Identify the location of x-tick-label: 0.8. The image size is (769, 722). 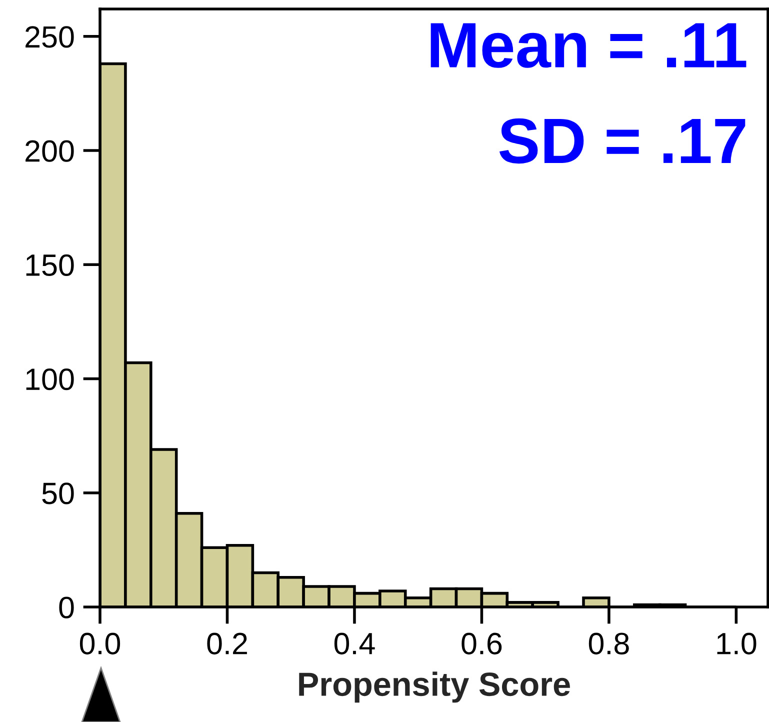
(608, 643).